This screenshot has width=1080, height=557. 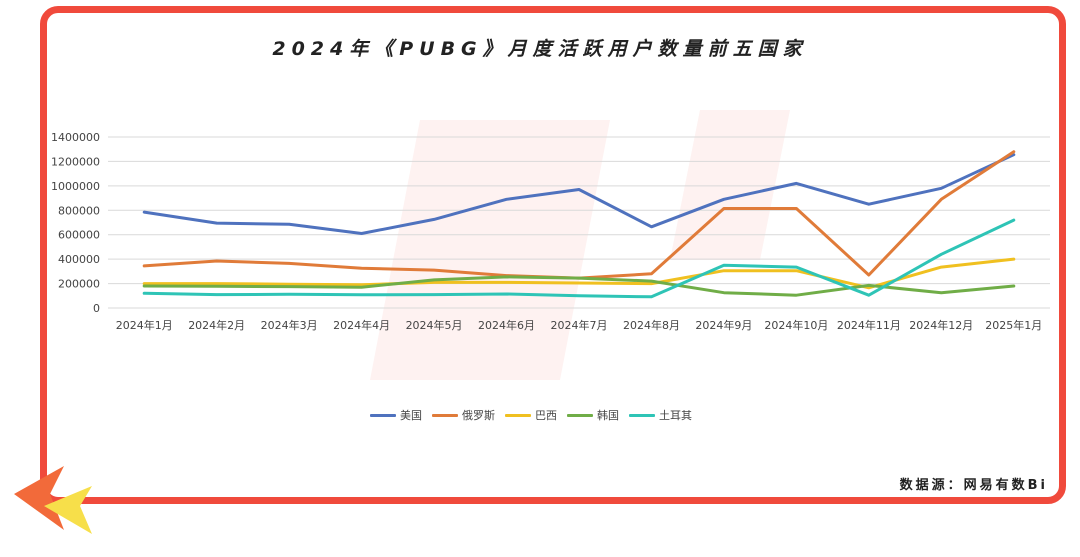 What do you see at coordinates (39, 498) in the screenshot?
I see `arrow-decor-red` at bounding box center [39, 498].